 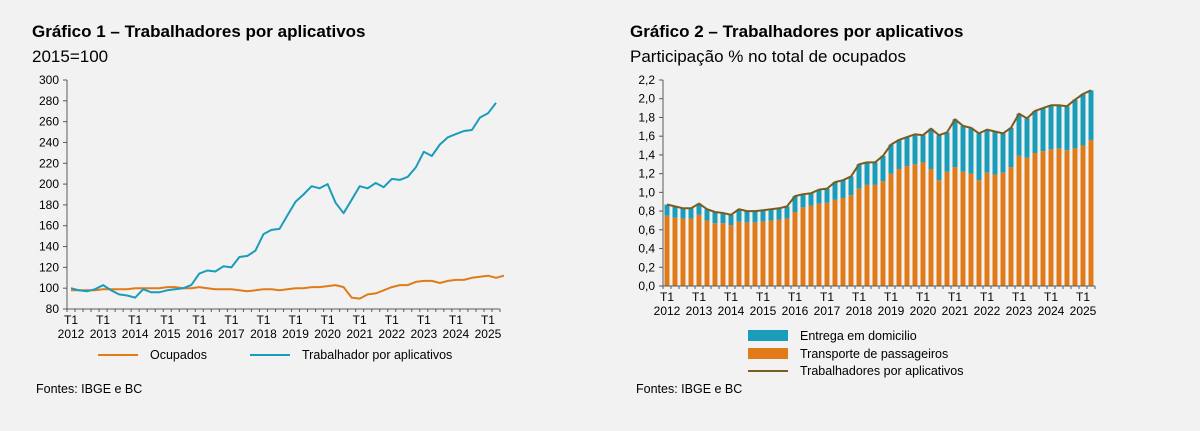 I want to click on chart1-y-tick-label: 240, so click(x=49, y=142).